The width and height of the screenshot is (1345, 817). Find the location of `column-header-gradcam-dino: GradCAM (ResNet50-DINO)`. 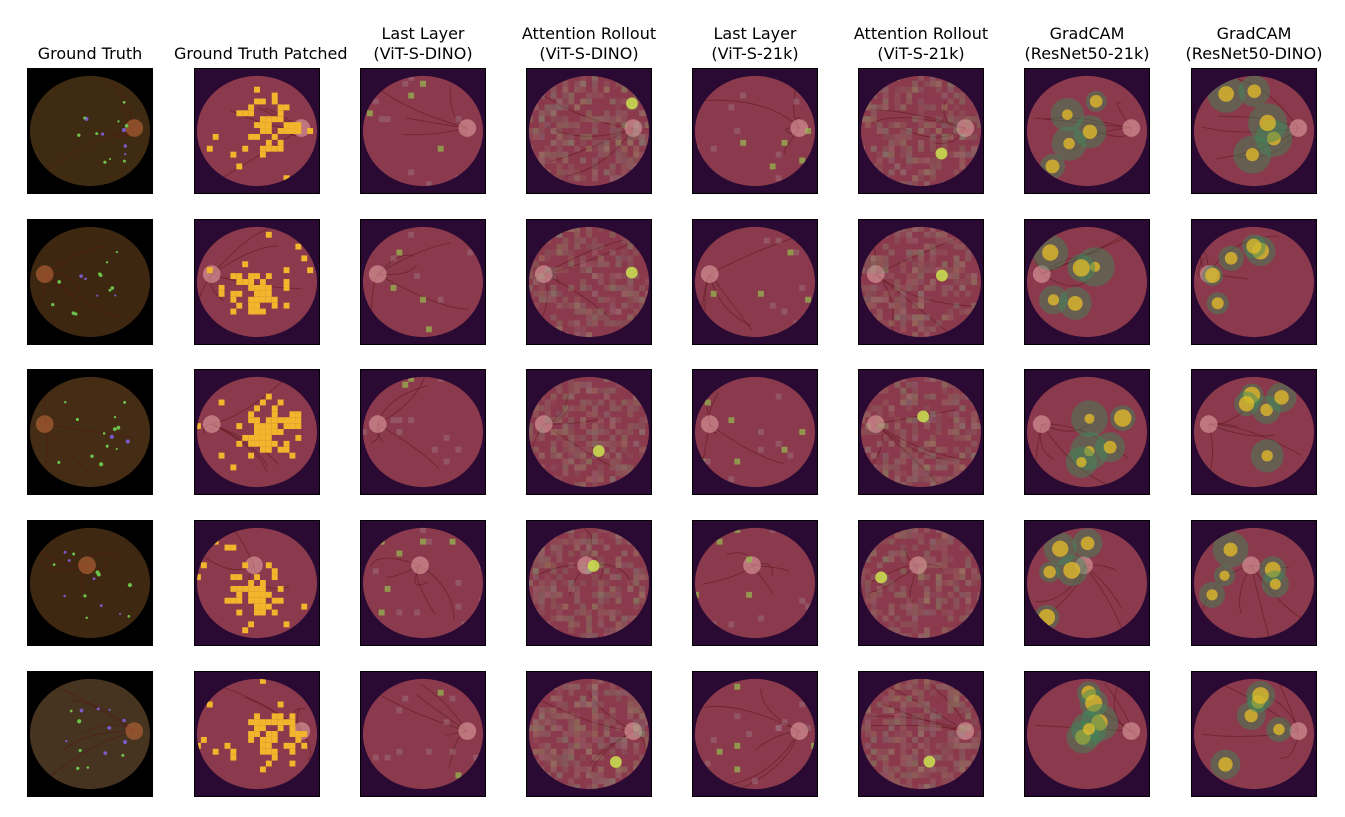

column-header-gradcam-dino: GradCAM (ResNet50-DINO) is located at coordinates (1254, 32).